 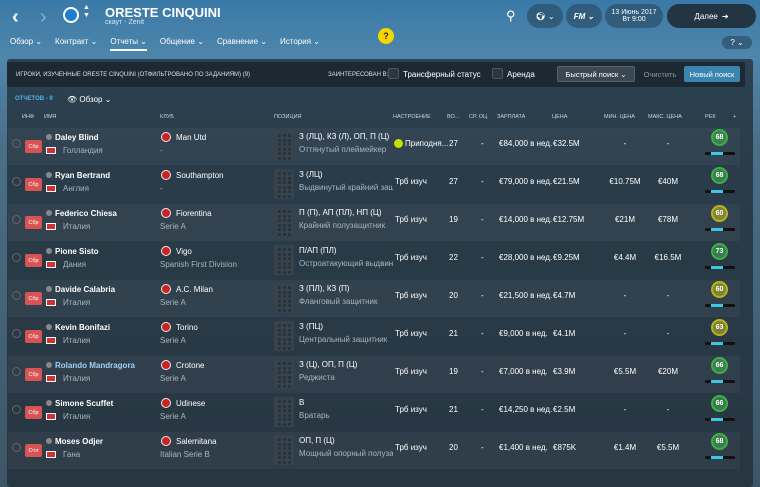 I want to click on column-header: СР. ОЦ., so click(x=479, y=117).